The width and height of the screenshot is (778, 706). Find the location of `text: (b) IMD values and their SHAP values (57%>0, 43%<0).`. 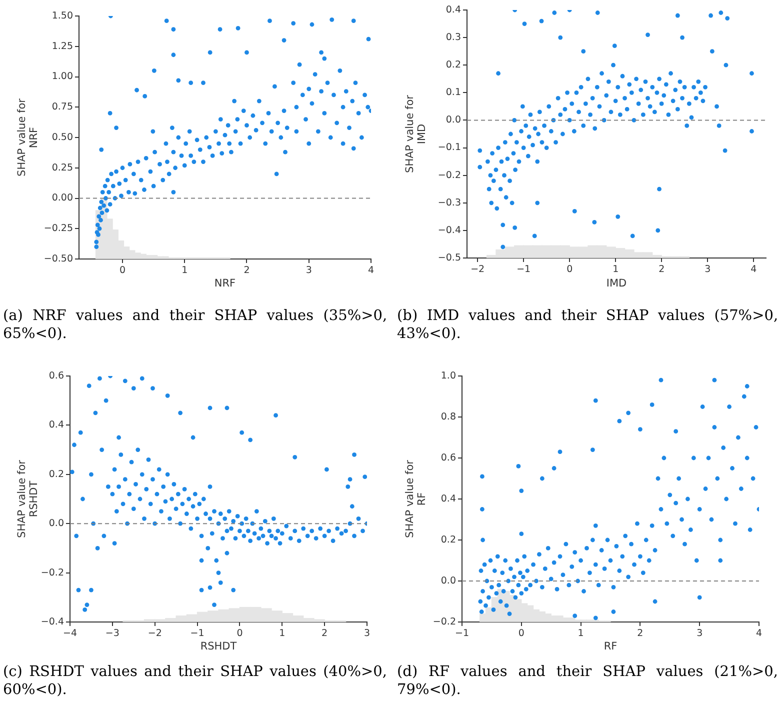

text: (b) IMD values and their SHAP values (57%>0, 43%<0). is located at coordinates (587, 325).